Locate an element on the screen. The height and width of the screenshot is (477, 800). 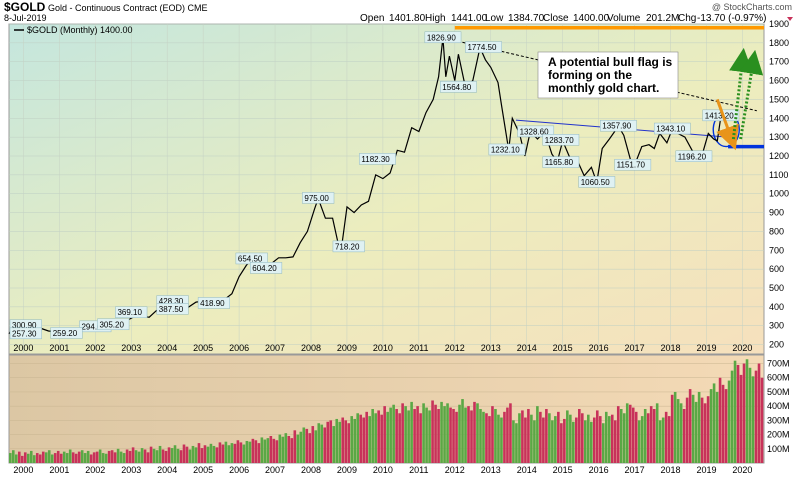
price-label: 1182.30 is located at coordinates (375, 159).